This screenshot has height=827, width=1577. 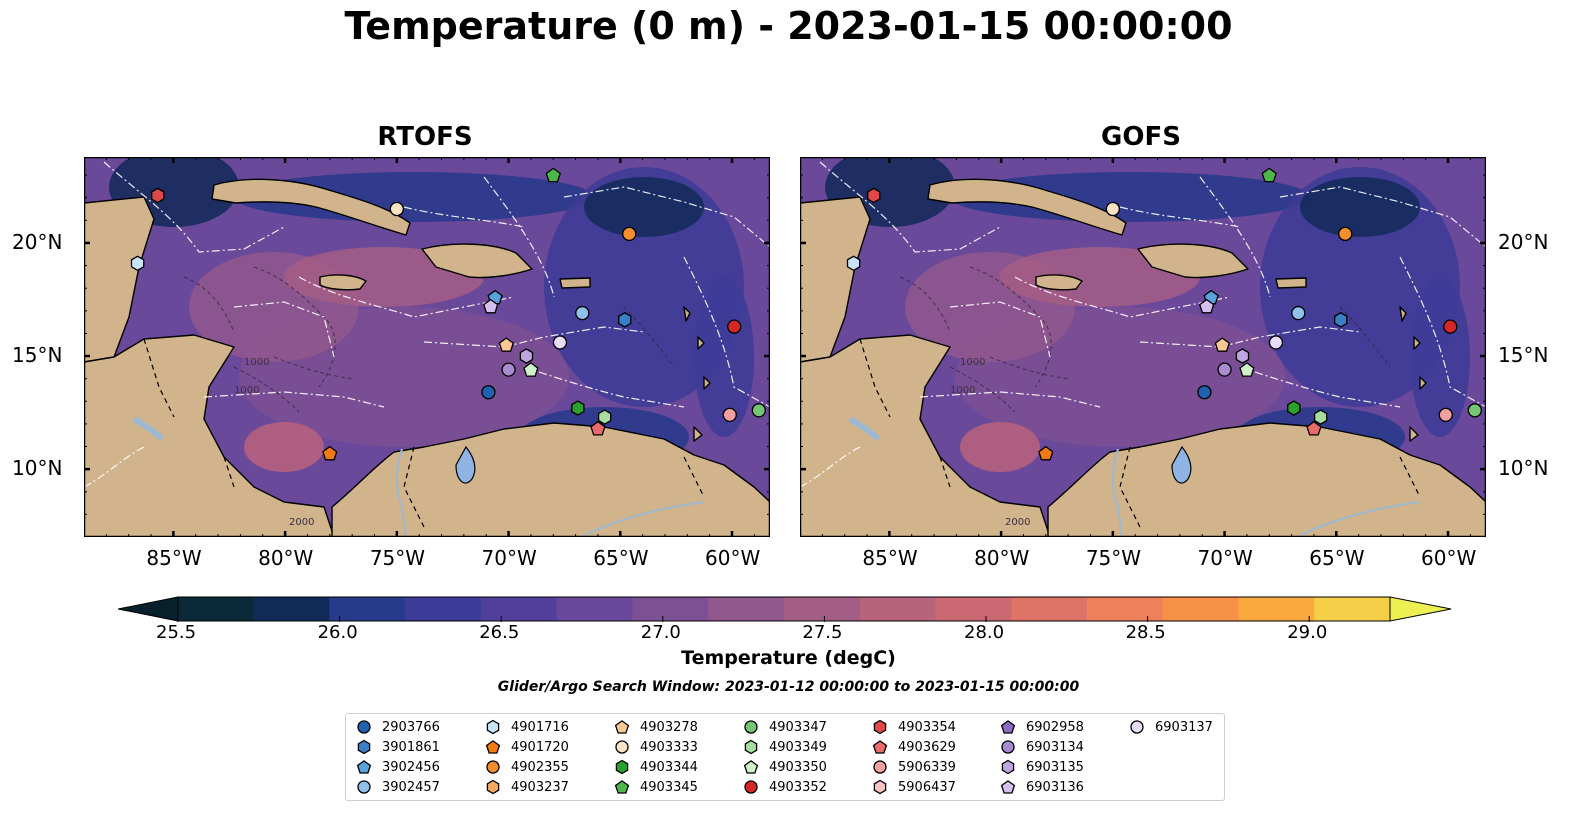 I want to click on lon-label: 75°W, so click(x=1113, y=558).